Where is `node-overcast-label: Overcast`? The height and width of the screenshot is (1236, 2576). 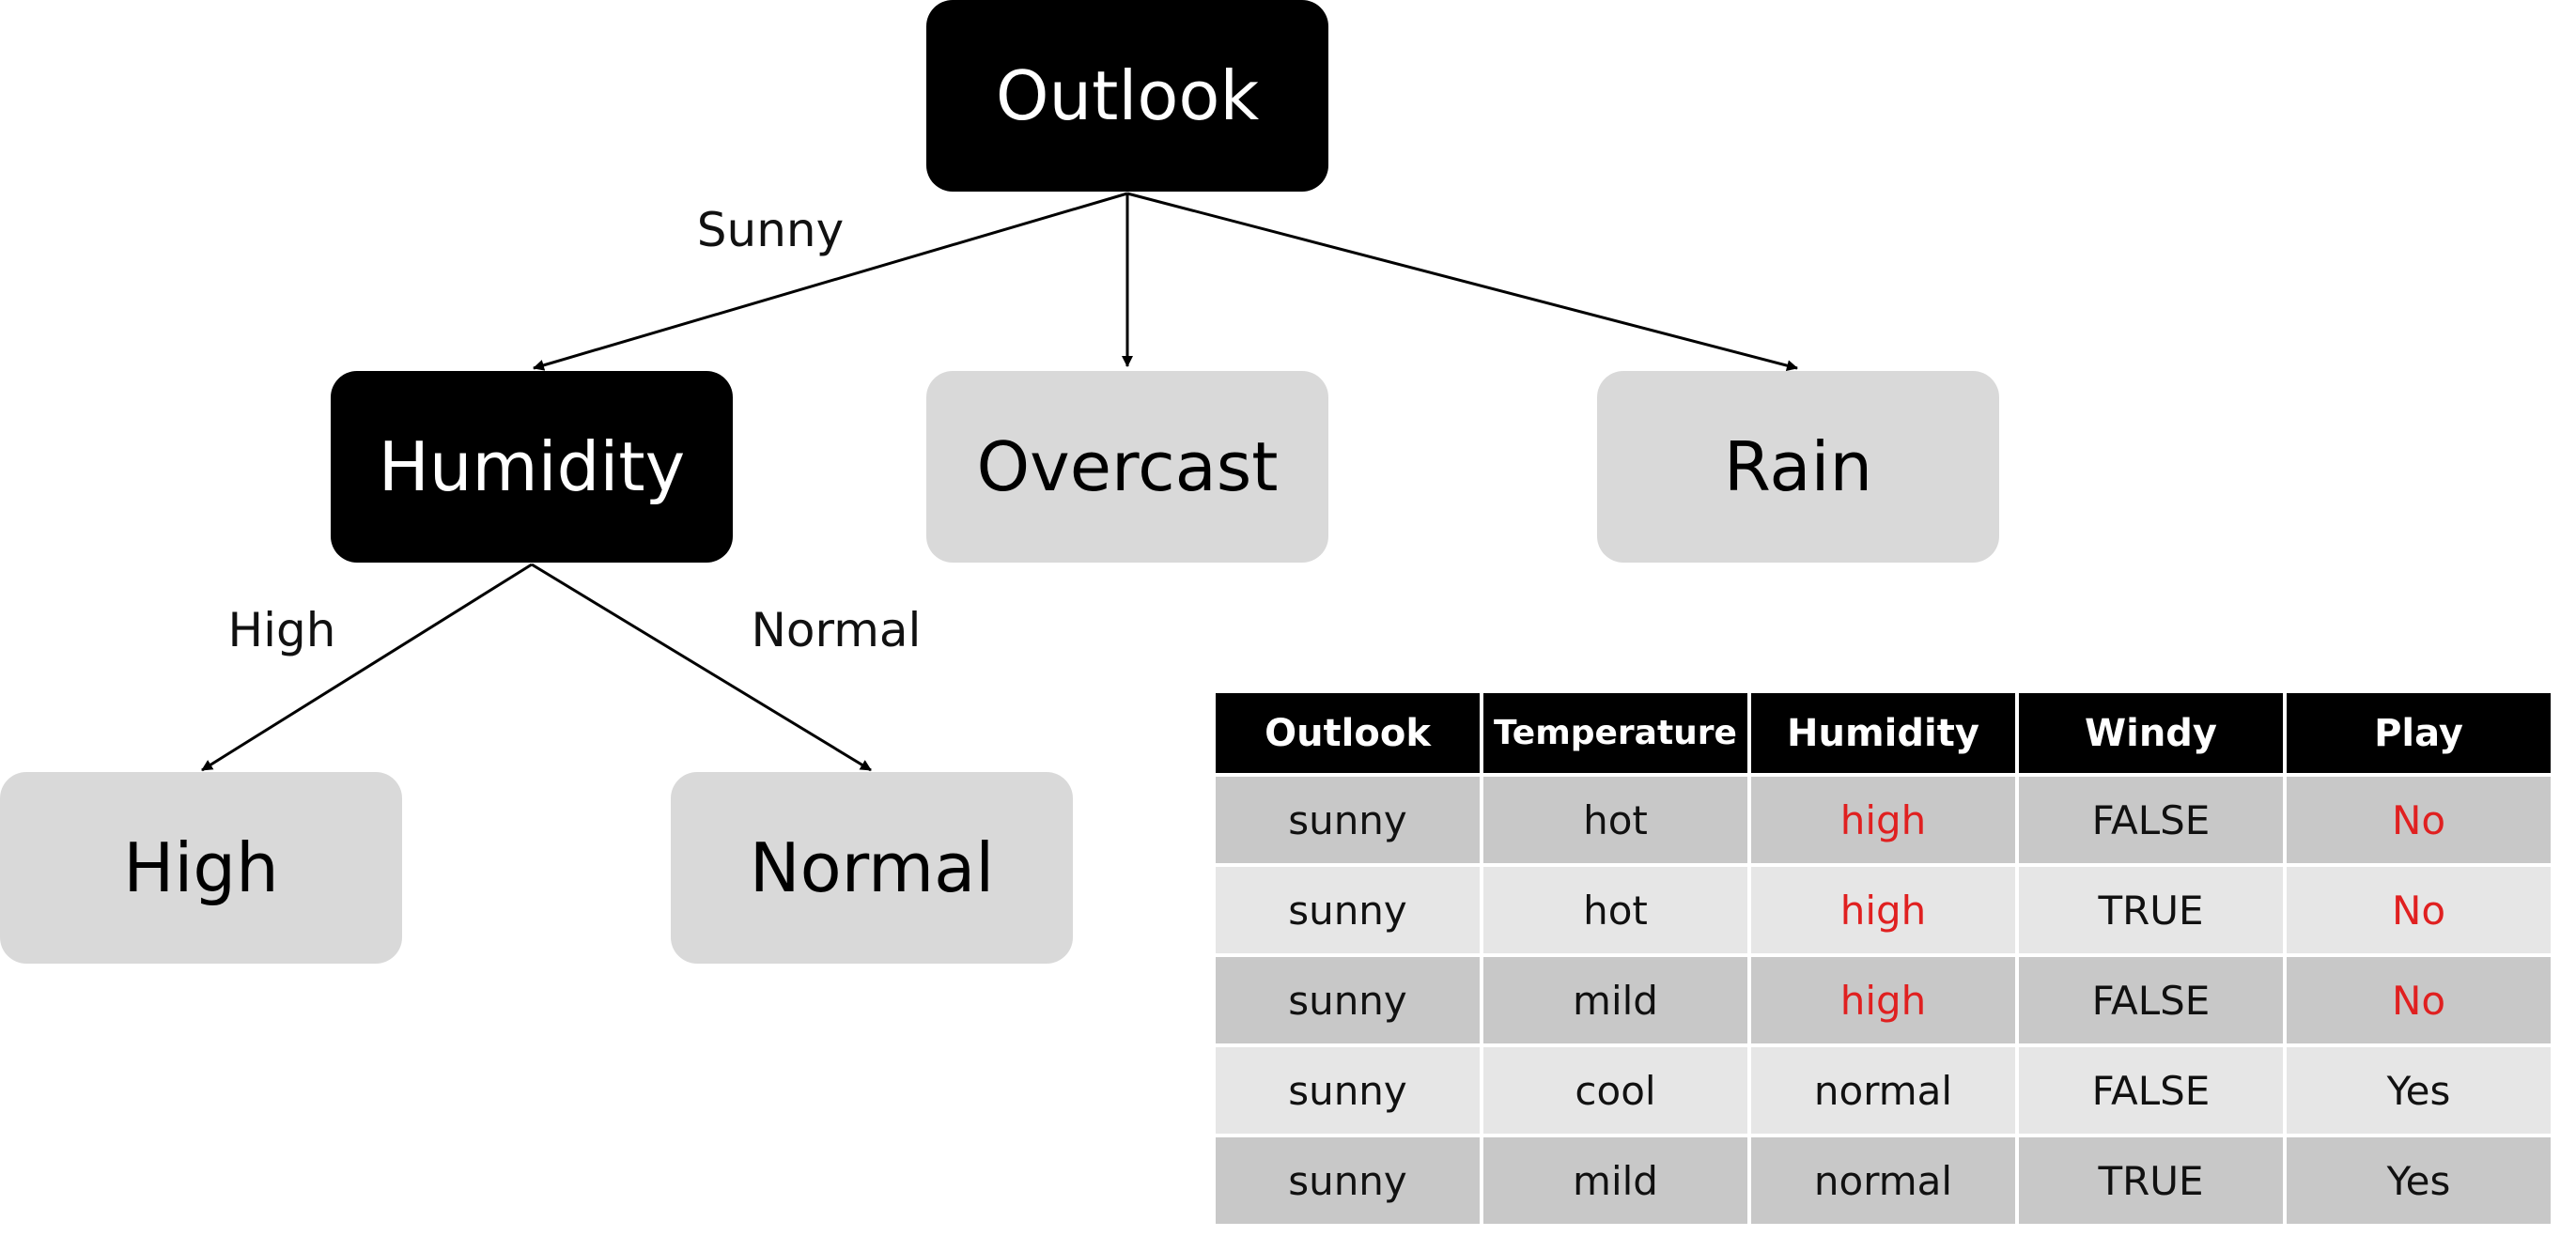
node-overcast-label: Overcast is located at coordinates (1127, 466).